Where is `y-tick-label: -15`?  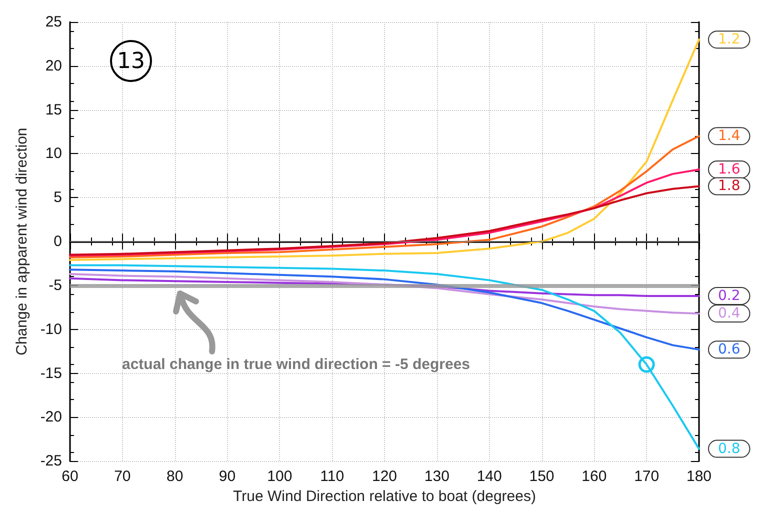 y-tick-label: -15 is located at coordinates (51, 373).